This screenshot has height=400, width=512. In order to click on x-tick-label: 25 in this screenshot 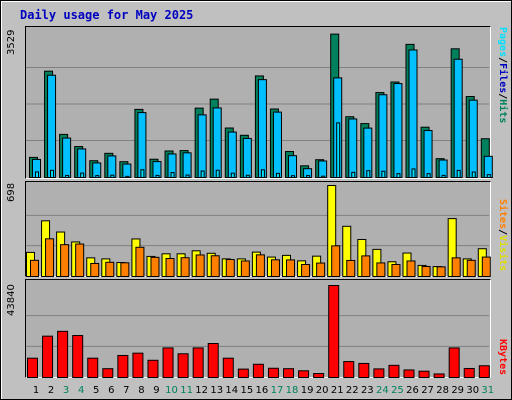, I will do `click(397, 390)`.